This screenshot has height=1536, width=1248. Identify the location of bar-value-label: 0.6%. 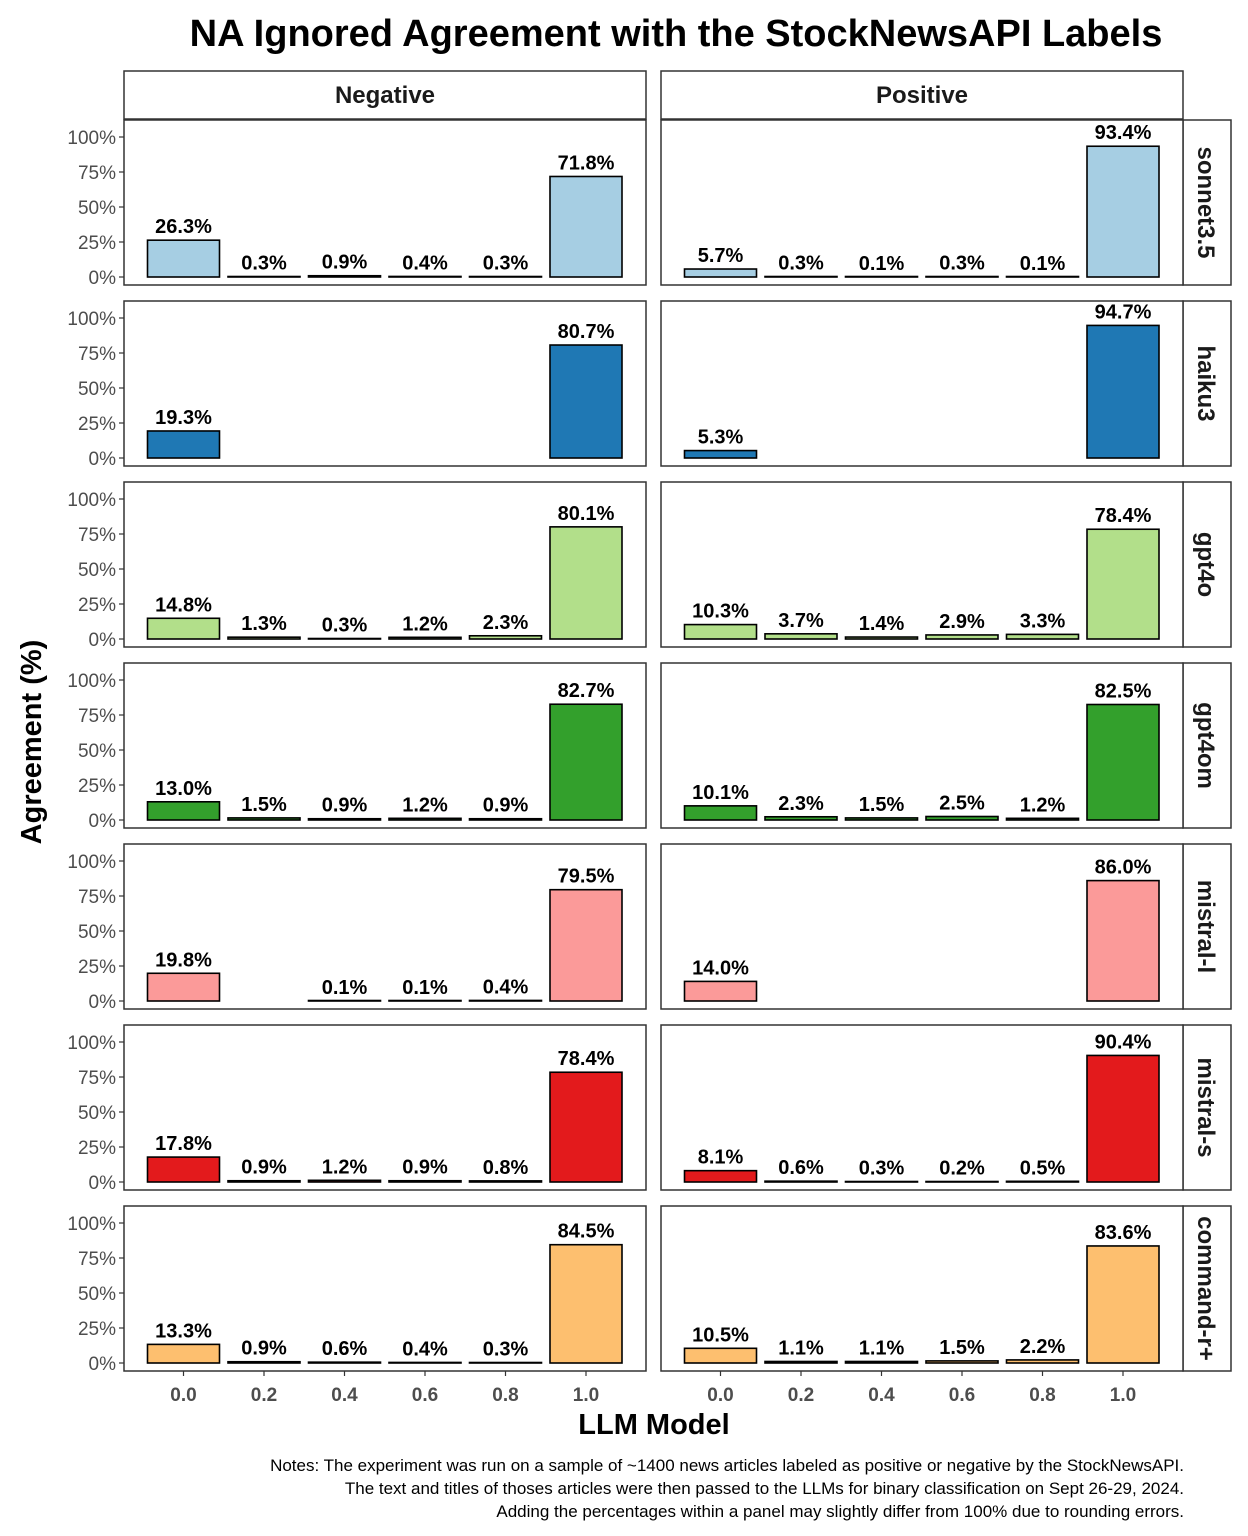
(801, 1168).